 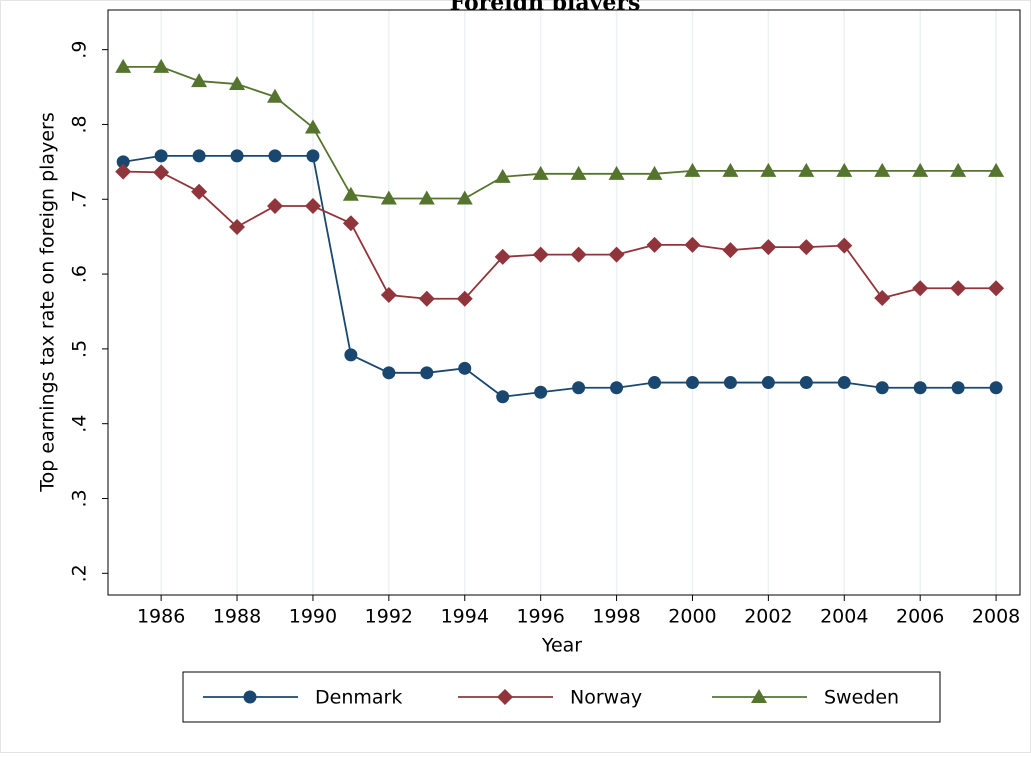 I want to click on y-tick-label: .6, so click(x=80, y=274).